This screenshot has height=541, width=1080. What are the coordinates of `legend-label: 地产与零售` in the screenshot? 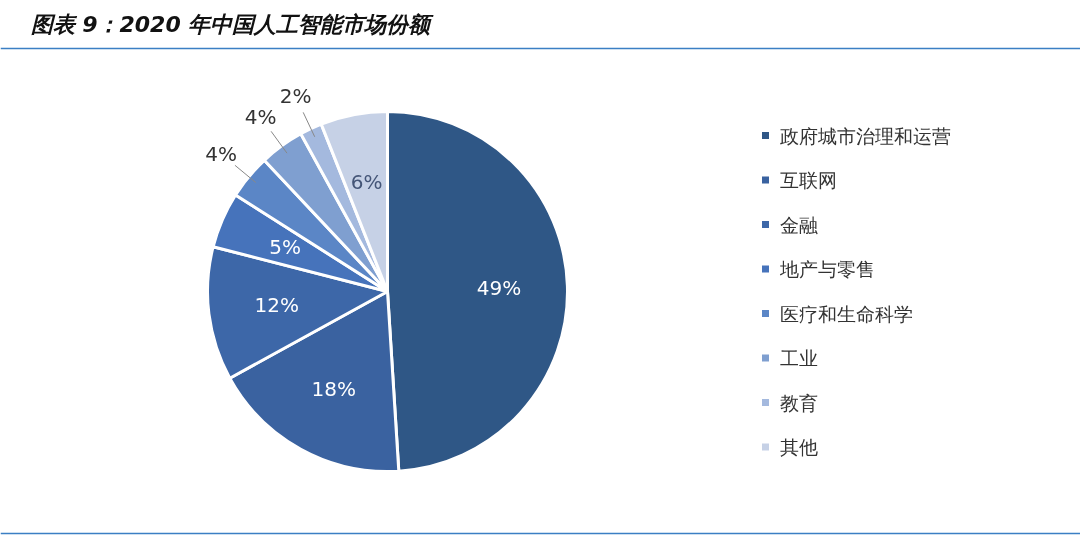 It's located at (826, 269).